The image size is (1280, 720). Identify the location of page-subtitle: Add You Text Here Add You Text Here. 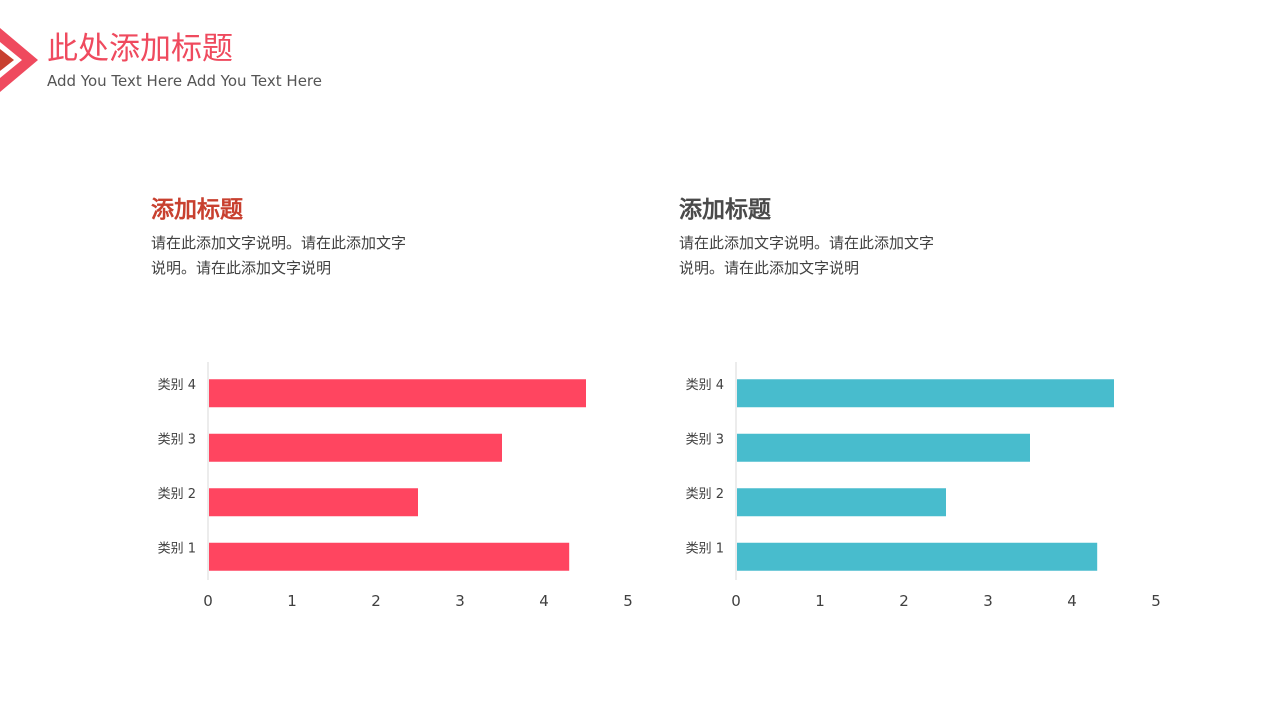
(184, 81).